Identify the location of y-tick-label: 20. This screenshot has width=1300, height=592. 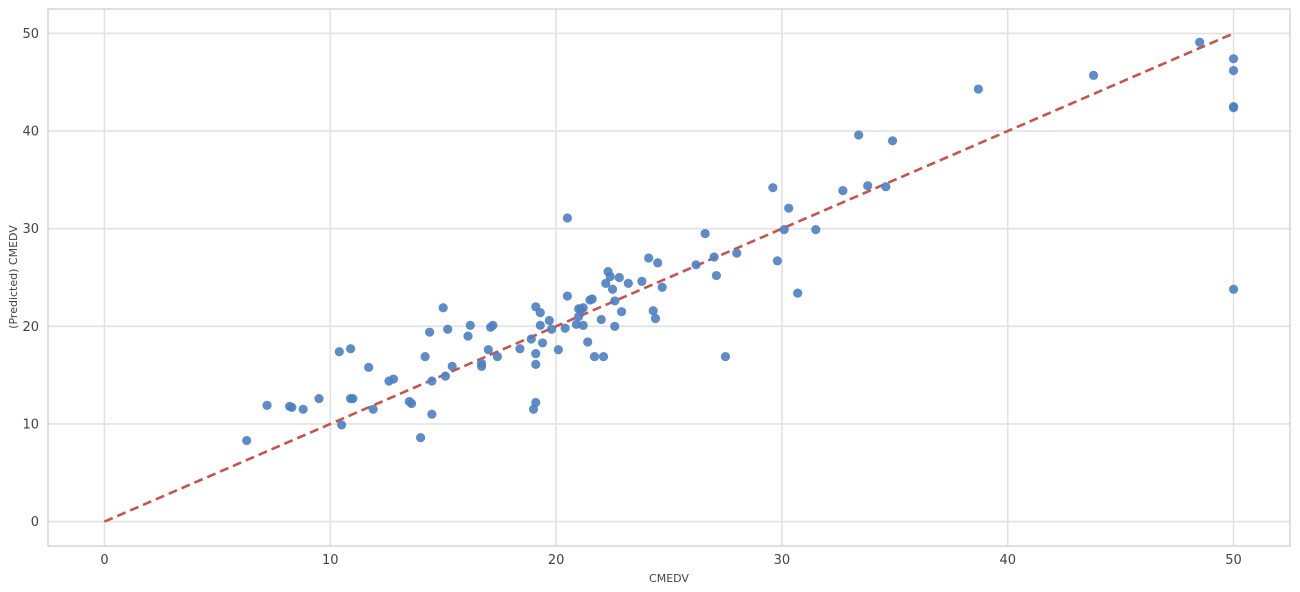
(30, 327).